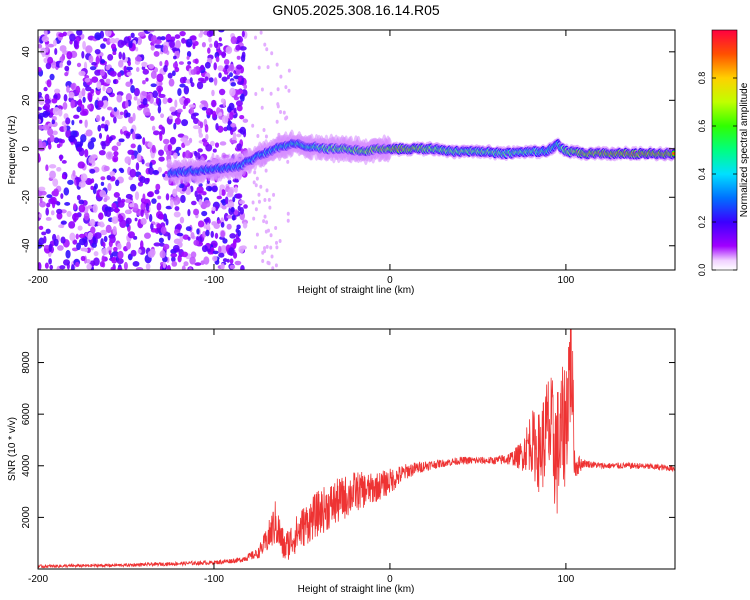 The image size is (750, 600). I want to click on x-tick-label: 0, so click(390, 579).